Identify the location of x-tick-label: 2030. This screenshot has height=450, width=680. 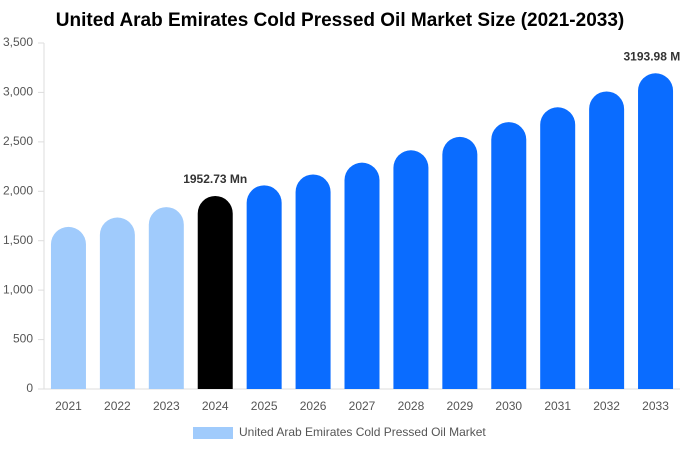
(508, 406).